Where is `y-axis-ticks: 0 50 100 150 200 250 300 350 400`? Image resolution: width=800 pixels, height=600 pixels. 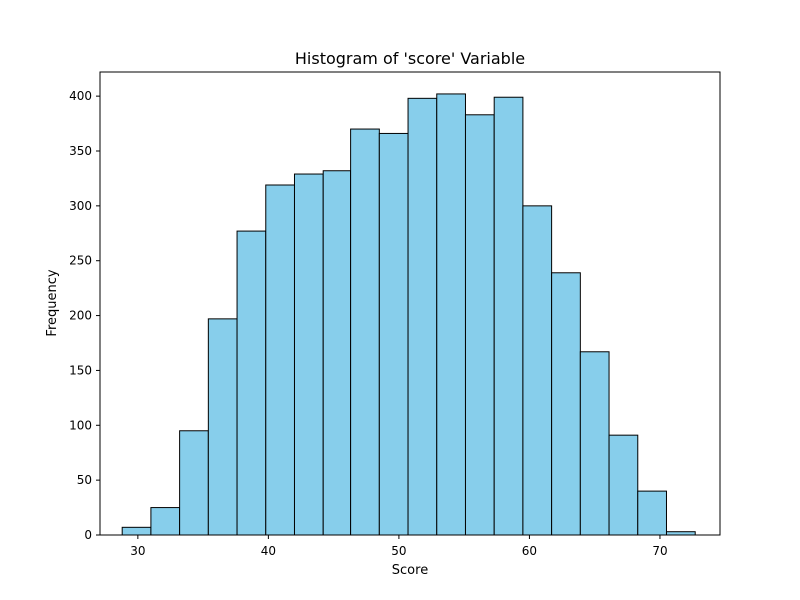
y-axis-ticks: 0 50 100 150 200 250 300 350 400 is located at coordinates (84, 315).